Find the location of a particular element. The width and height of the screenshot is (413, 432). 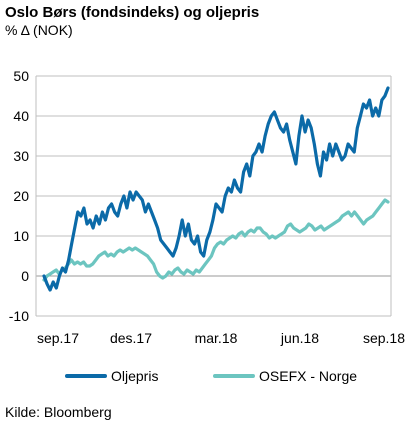

y-tick-label: -10 is located at coordinates (19, 316).